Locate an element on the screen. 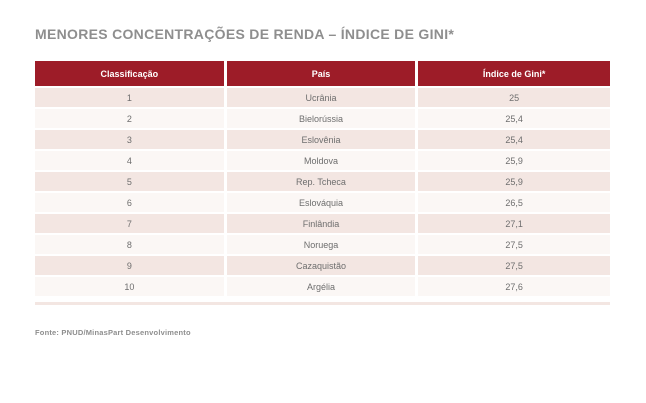 The image size is (646, 403). rank-cell: 5 is located at coordinates (131, 182).